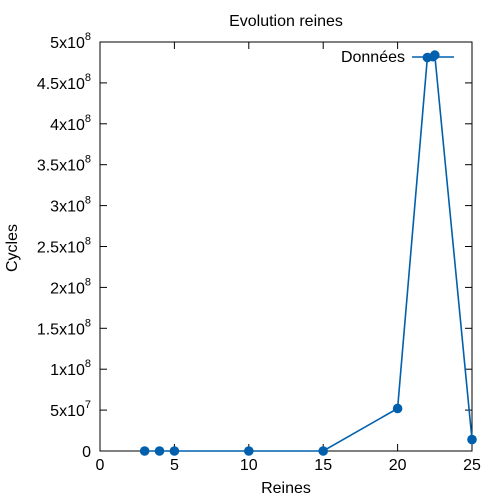 The image size is (500, 500). What do you see at coordinates (174, 465) in the screenshot?
I see `x-tick-label: 5` at bounding box center [174, 465].